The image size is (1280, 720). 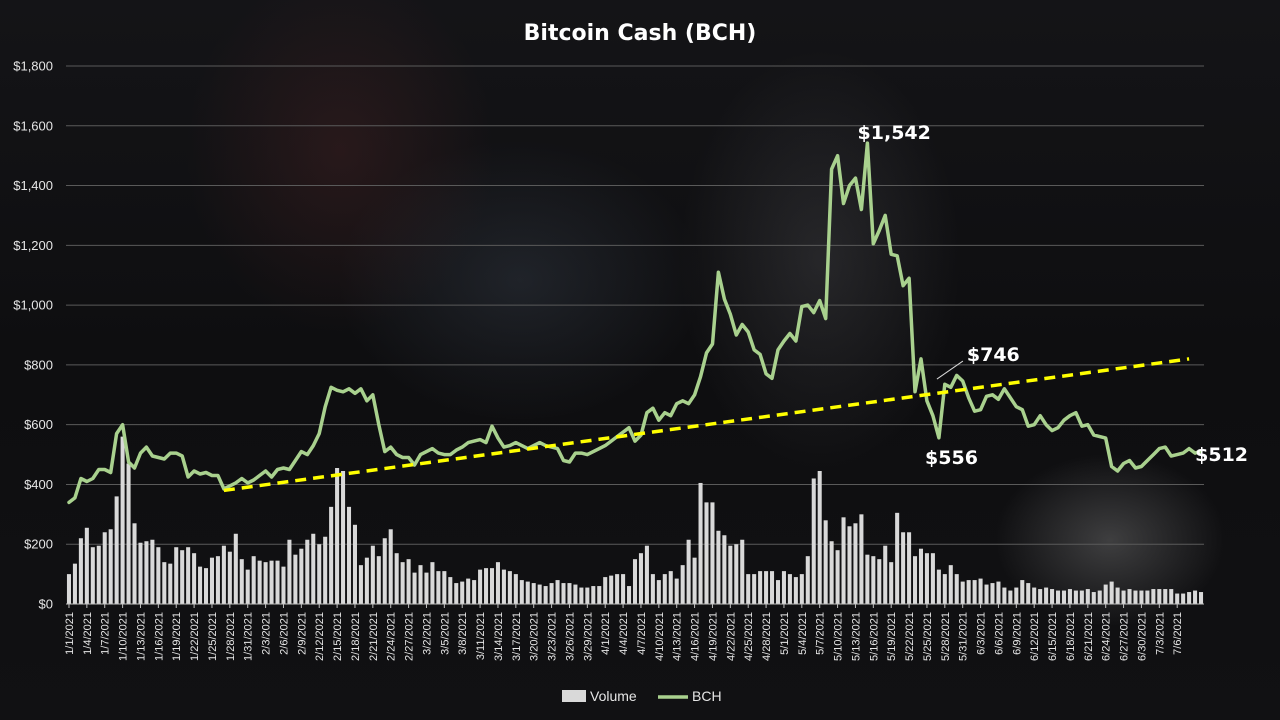 What do you see at coordinates (267, 633) in the screenshot?
I see `x-tick-label: 2/3/2021` at bounding box center [267, 633].